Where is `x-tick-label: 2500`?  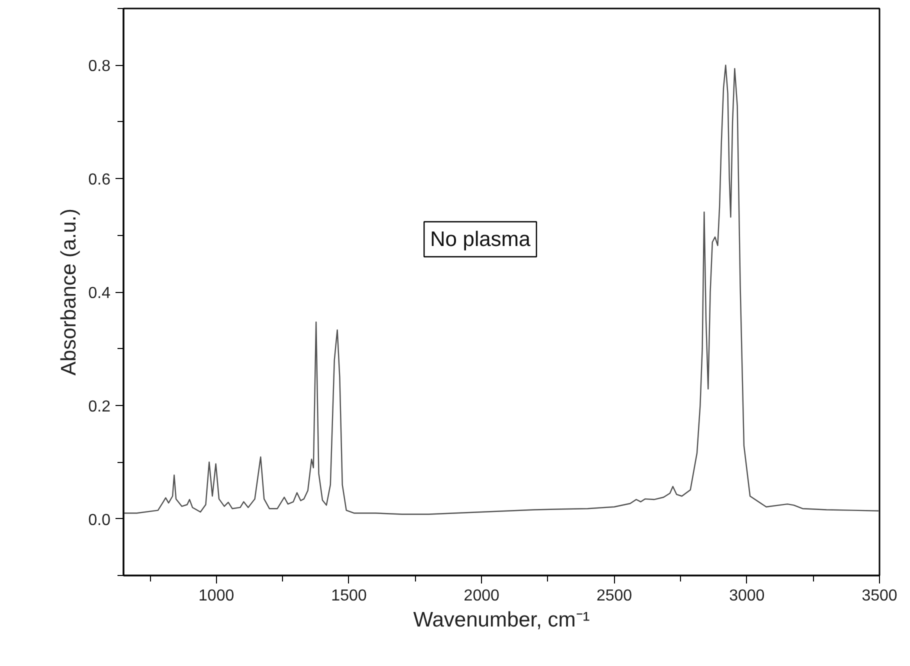
x-tick-label: 2500 is located at coordinates (614, 596).